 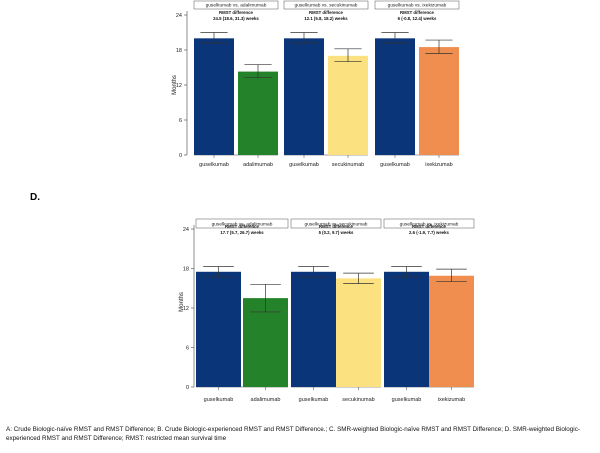 What do you see at coordinates (336, 232) in the screenshot?
I see `rmst-annotation-value: 5 (0.2, 9.7) weeks` at bounding box center [336, 232].